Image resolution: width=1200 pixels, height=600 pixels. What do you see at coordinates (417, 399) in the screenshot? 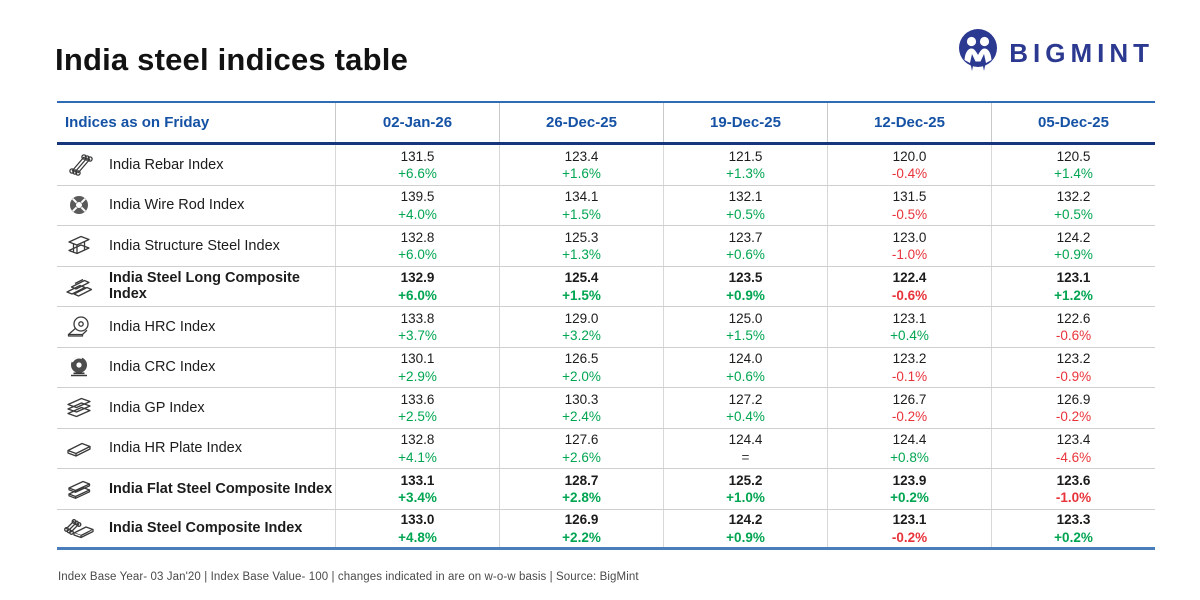
I see `index-value: 133.6` at bounding box center [417, 399].